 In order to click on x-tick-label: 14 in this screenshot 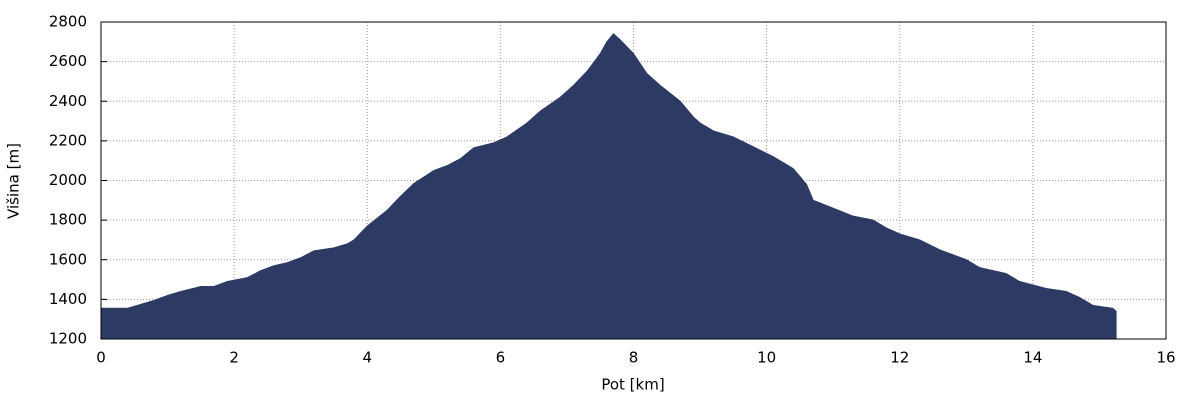, I will do `click(1032, 358)`.